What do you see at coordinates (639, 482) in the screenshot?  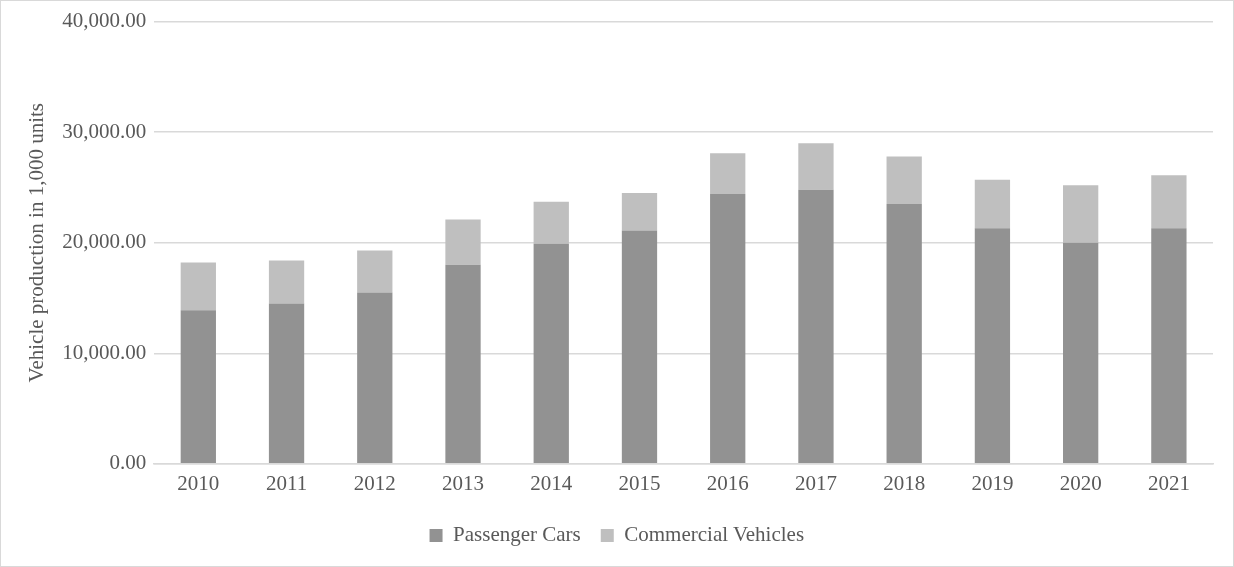 I see `x-tick-label: 2015` at bounding box center [639, 482].